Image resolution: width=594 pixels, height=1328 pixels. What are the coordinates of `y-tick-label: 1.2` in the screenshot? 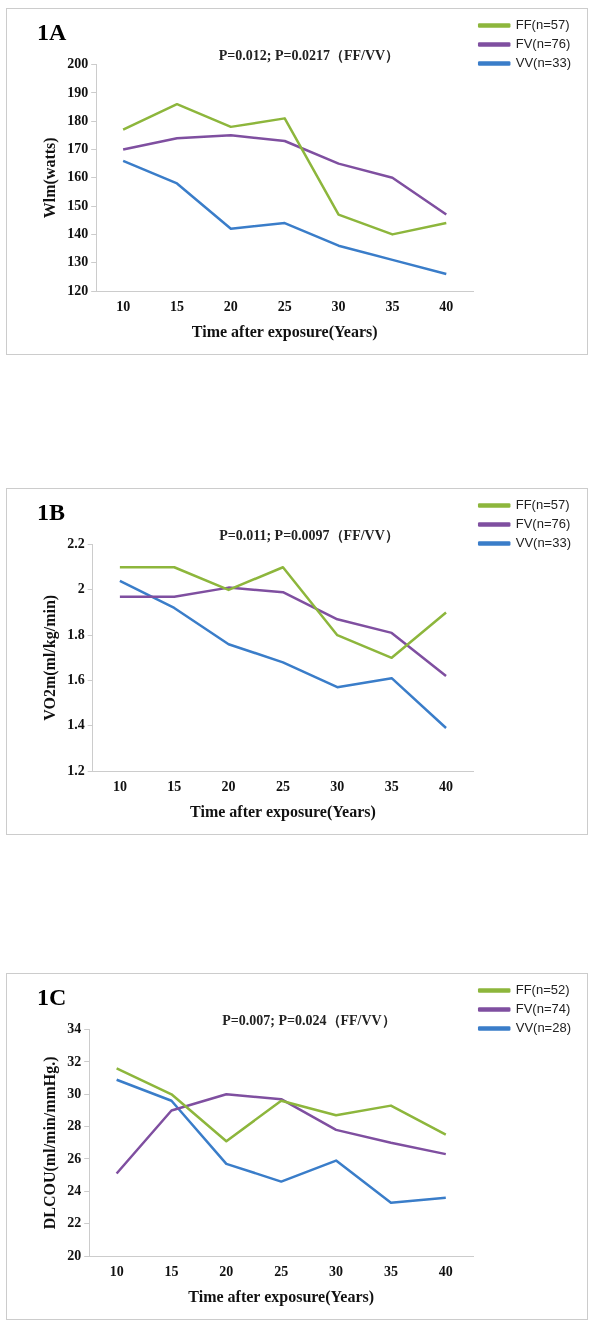 It's located at (76, 770).